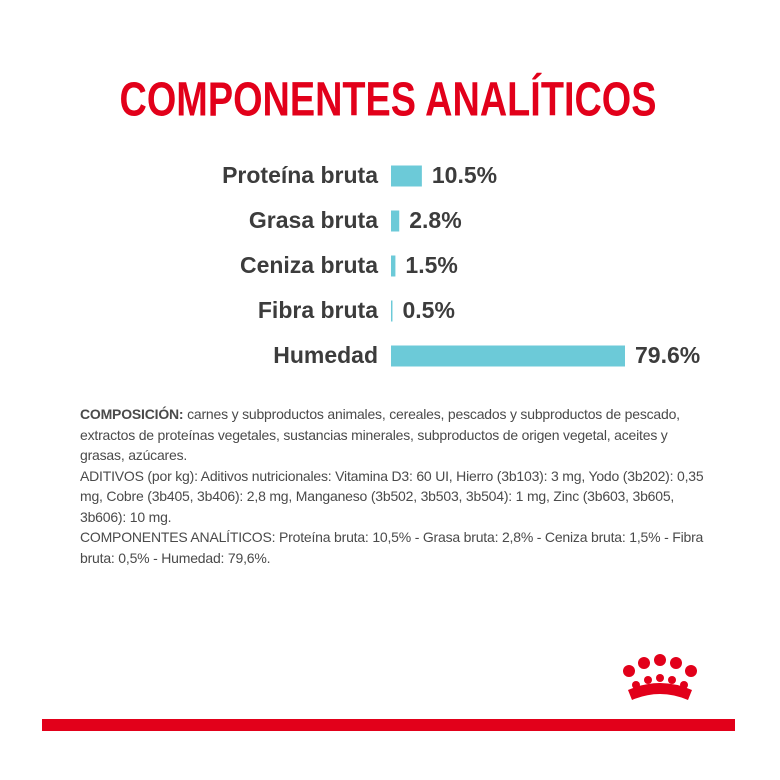 Image resolution: width=780 pixels, height=780 pixels. What do you see at coordinates (313, 220) in the screenshot?
I see `category-label: Grasa bruta` at bounding box center [313, 220].